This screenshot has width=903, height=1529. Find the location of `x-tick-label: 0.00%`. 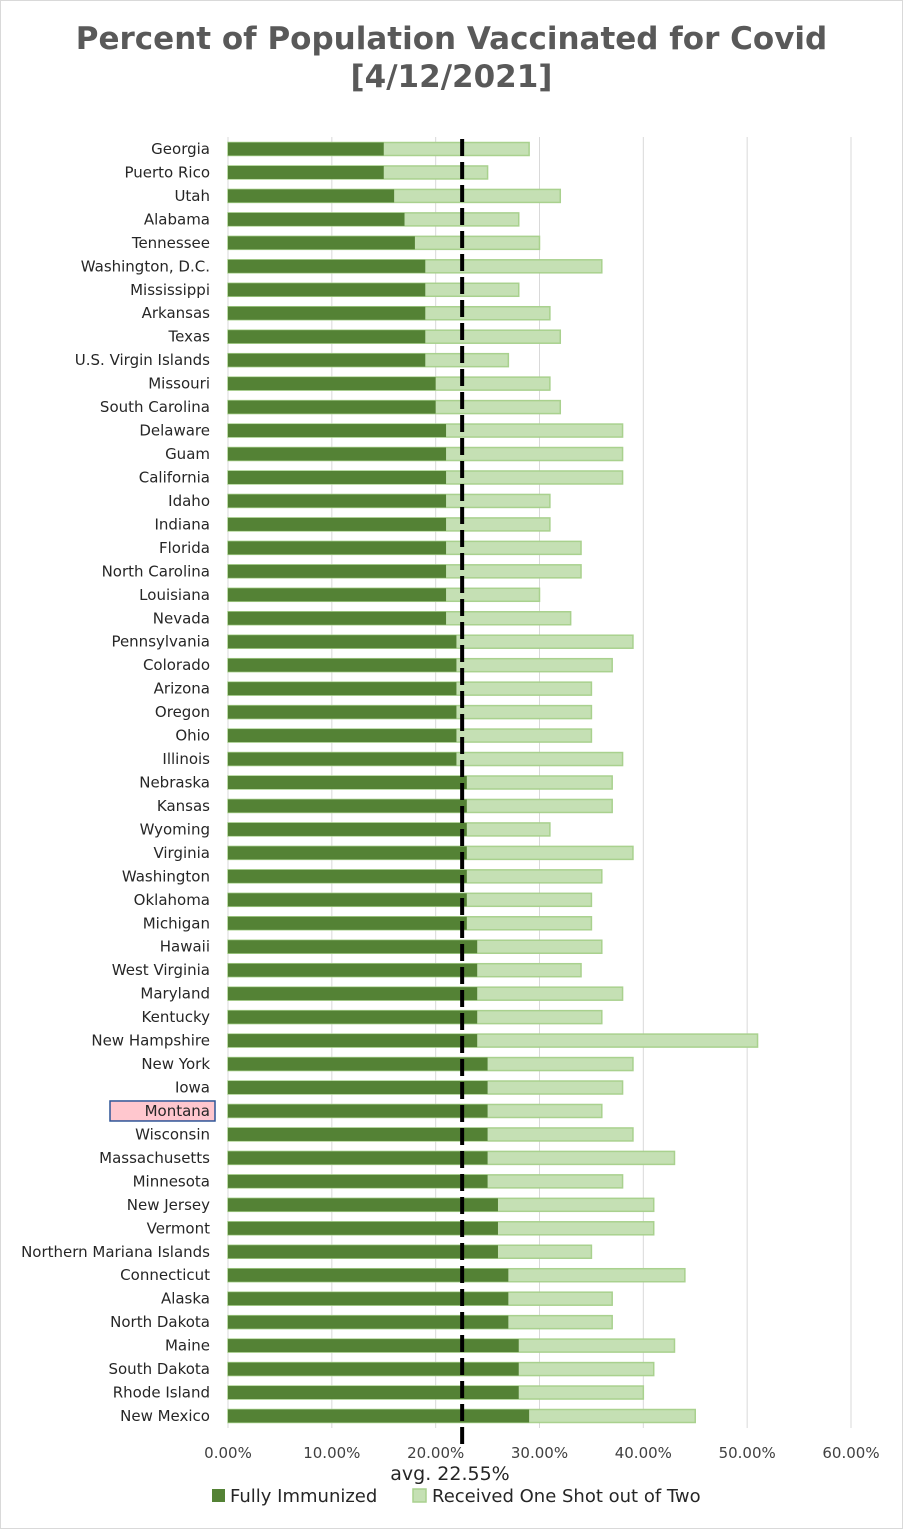

x-tick-label: 0.00% is located at coordinates (228, 1453).